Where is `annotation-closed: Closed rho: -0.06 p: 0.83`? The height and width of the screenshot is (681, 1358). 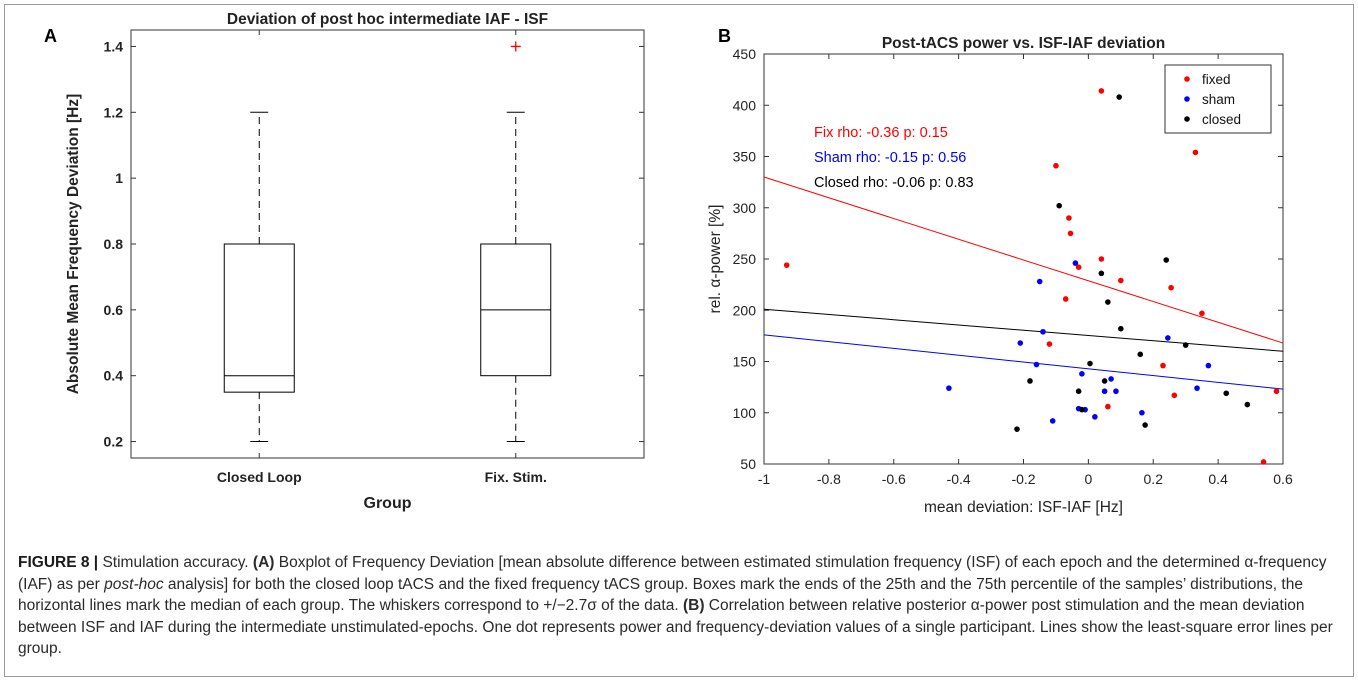
annotation-closed: Closed rho: -0.06 p: 0.83 is located at coordinates (894, 183).